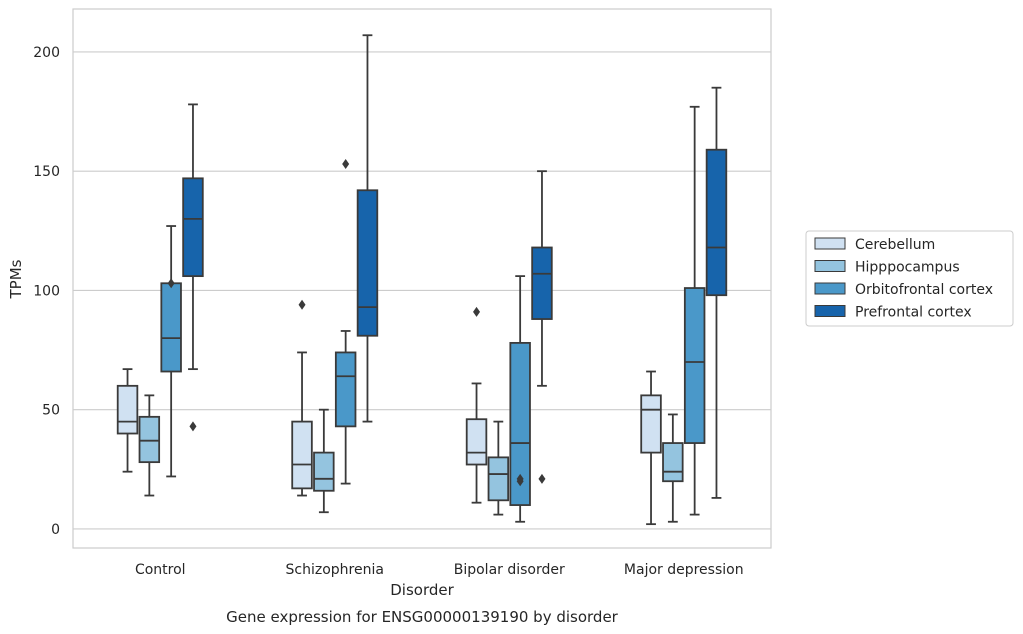  What do you see at coordinates (509, 570) in the screenshot?
I see `x-tick-label: Bipolar disorder` at bounding box center [509, 570].